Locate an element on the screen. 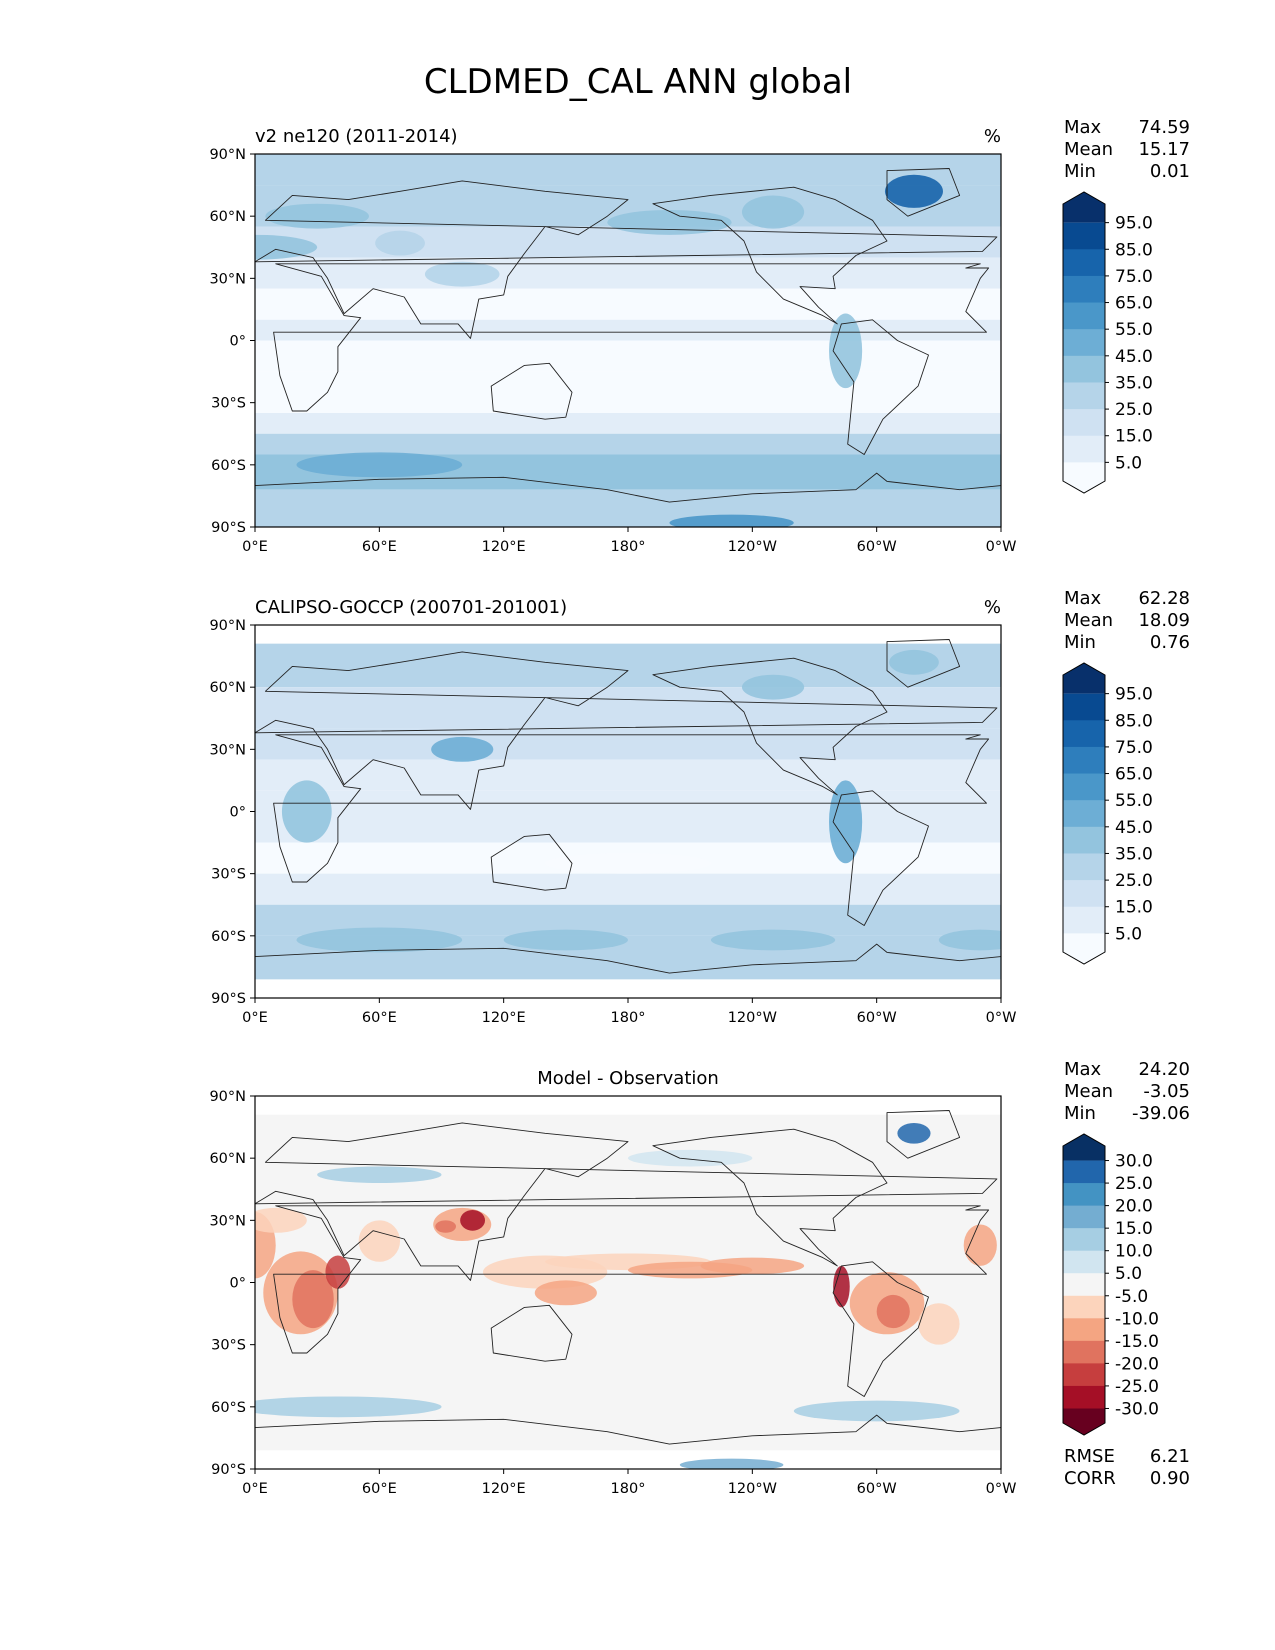 The width and height of the screenshot is (1275, 1650). colorbar-label: 35.0 is located at coordinates (1134, 383).